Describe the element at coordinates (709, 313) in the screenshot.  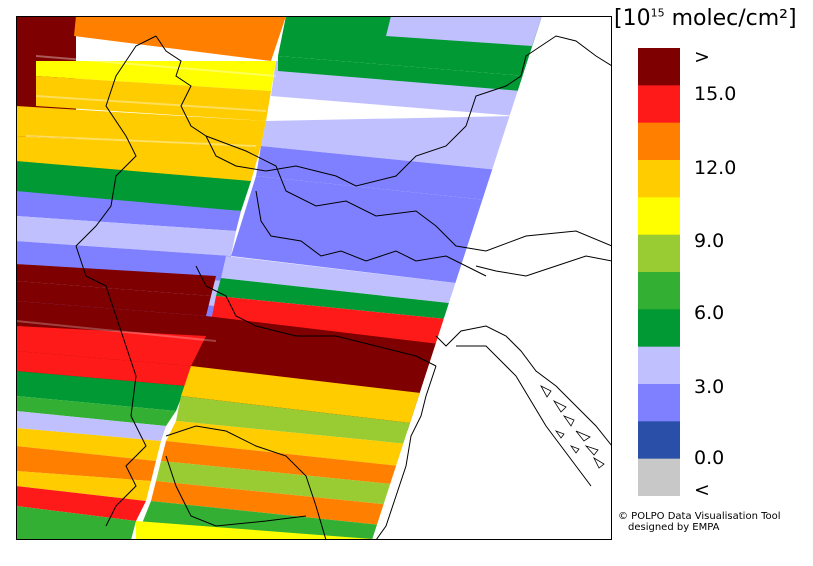
I see `legend-label-6: 6.0` at that location.